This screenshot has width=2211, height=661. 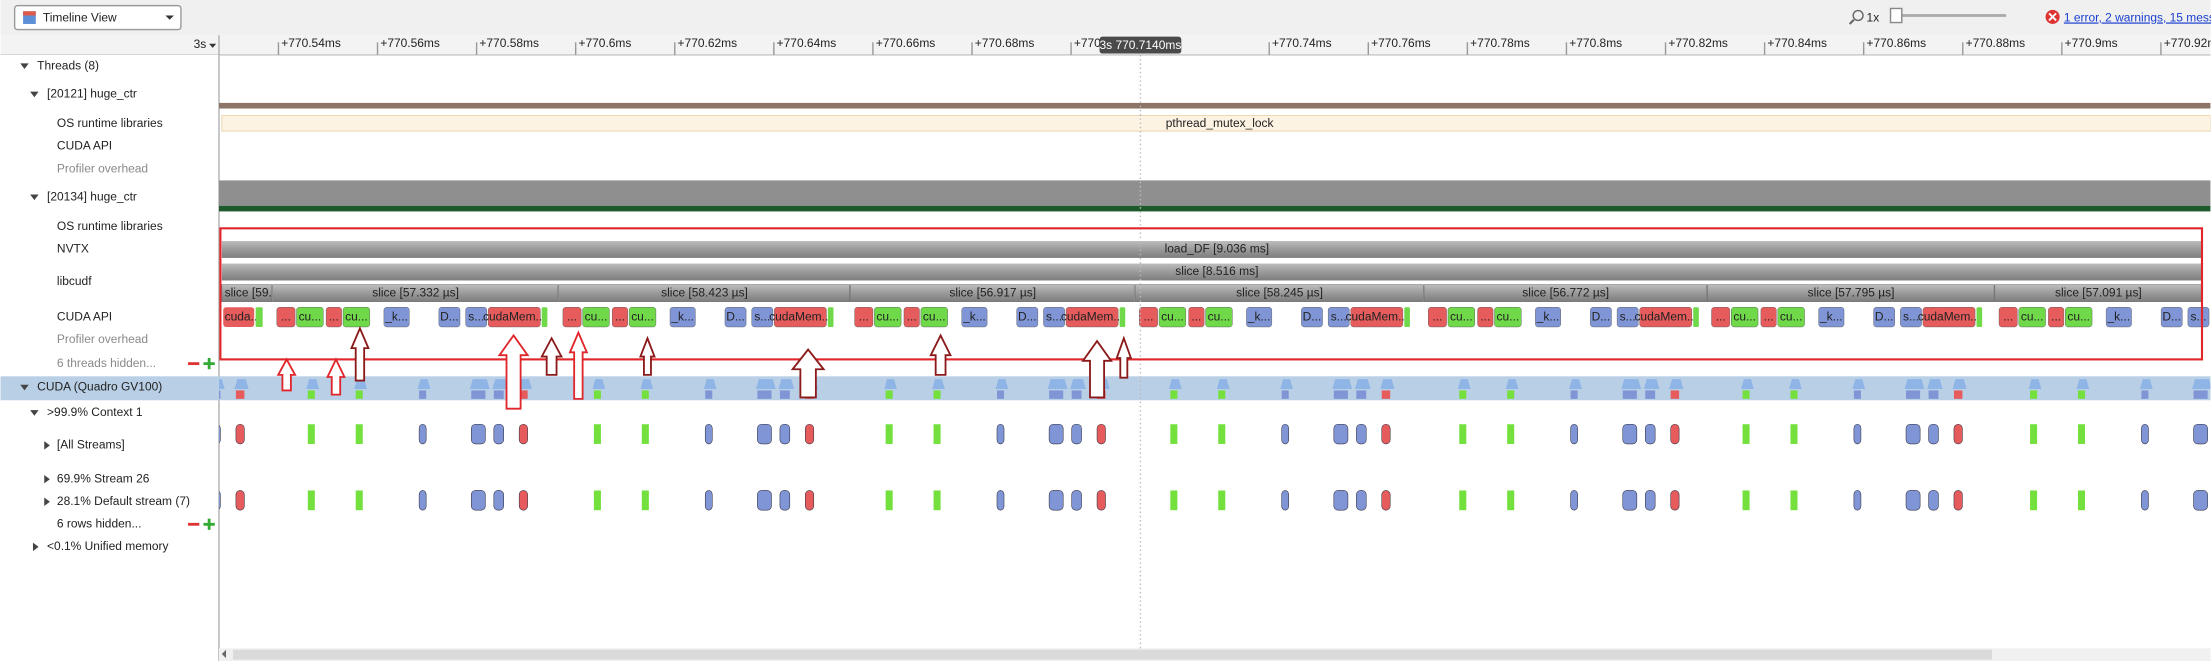 I want to click on nvtx-label: load_DF [9.036 ms], so click(x=1217, y=249).